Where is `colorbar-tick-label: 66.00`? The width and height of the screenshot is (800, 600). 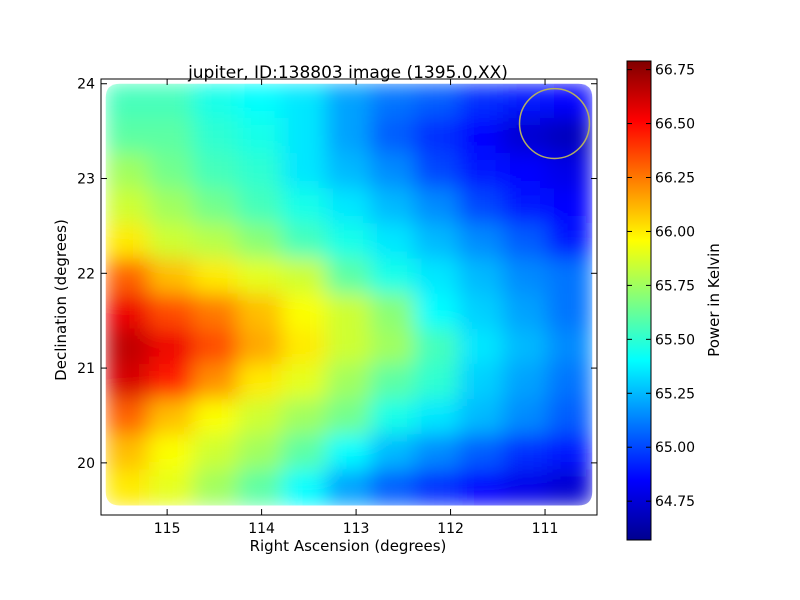 colorbar-tick-label: 66.00 is located at coordinates (675, 232).